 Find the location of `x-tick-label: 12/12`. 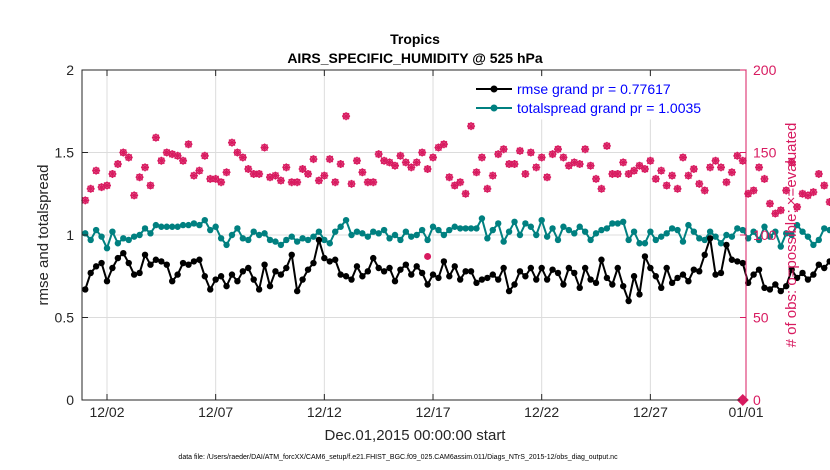

x-tick-label: 12/12 is located at coordinates (324, 412).